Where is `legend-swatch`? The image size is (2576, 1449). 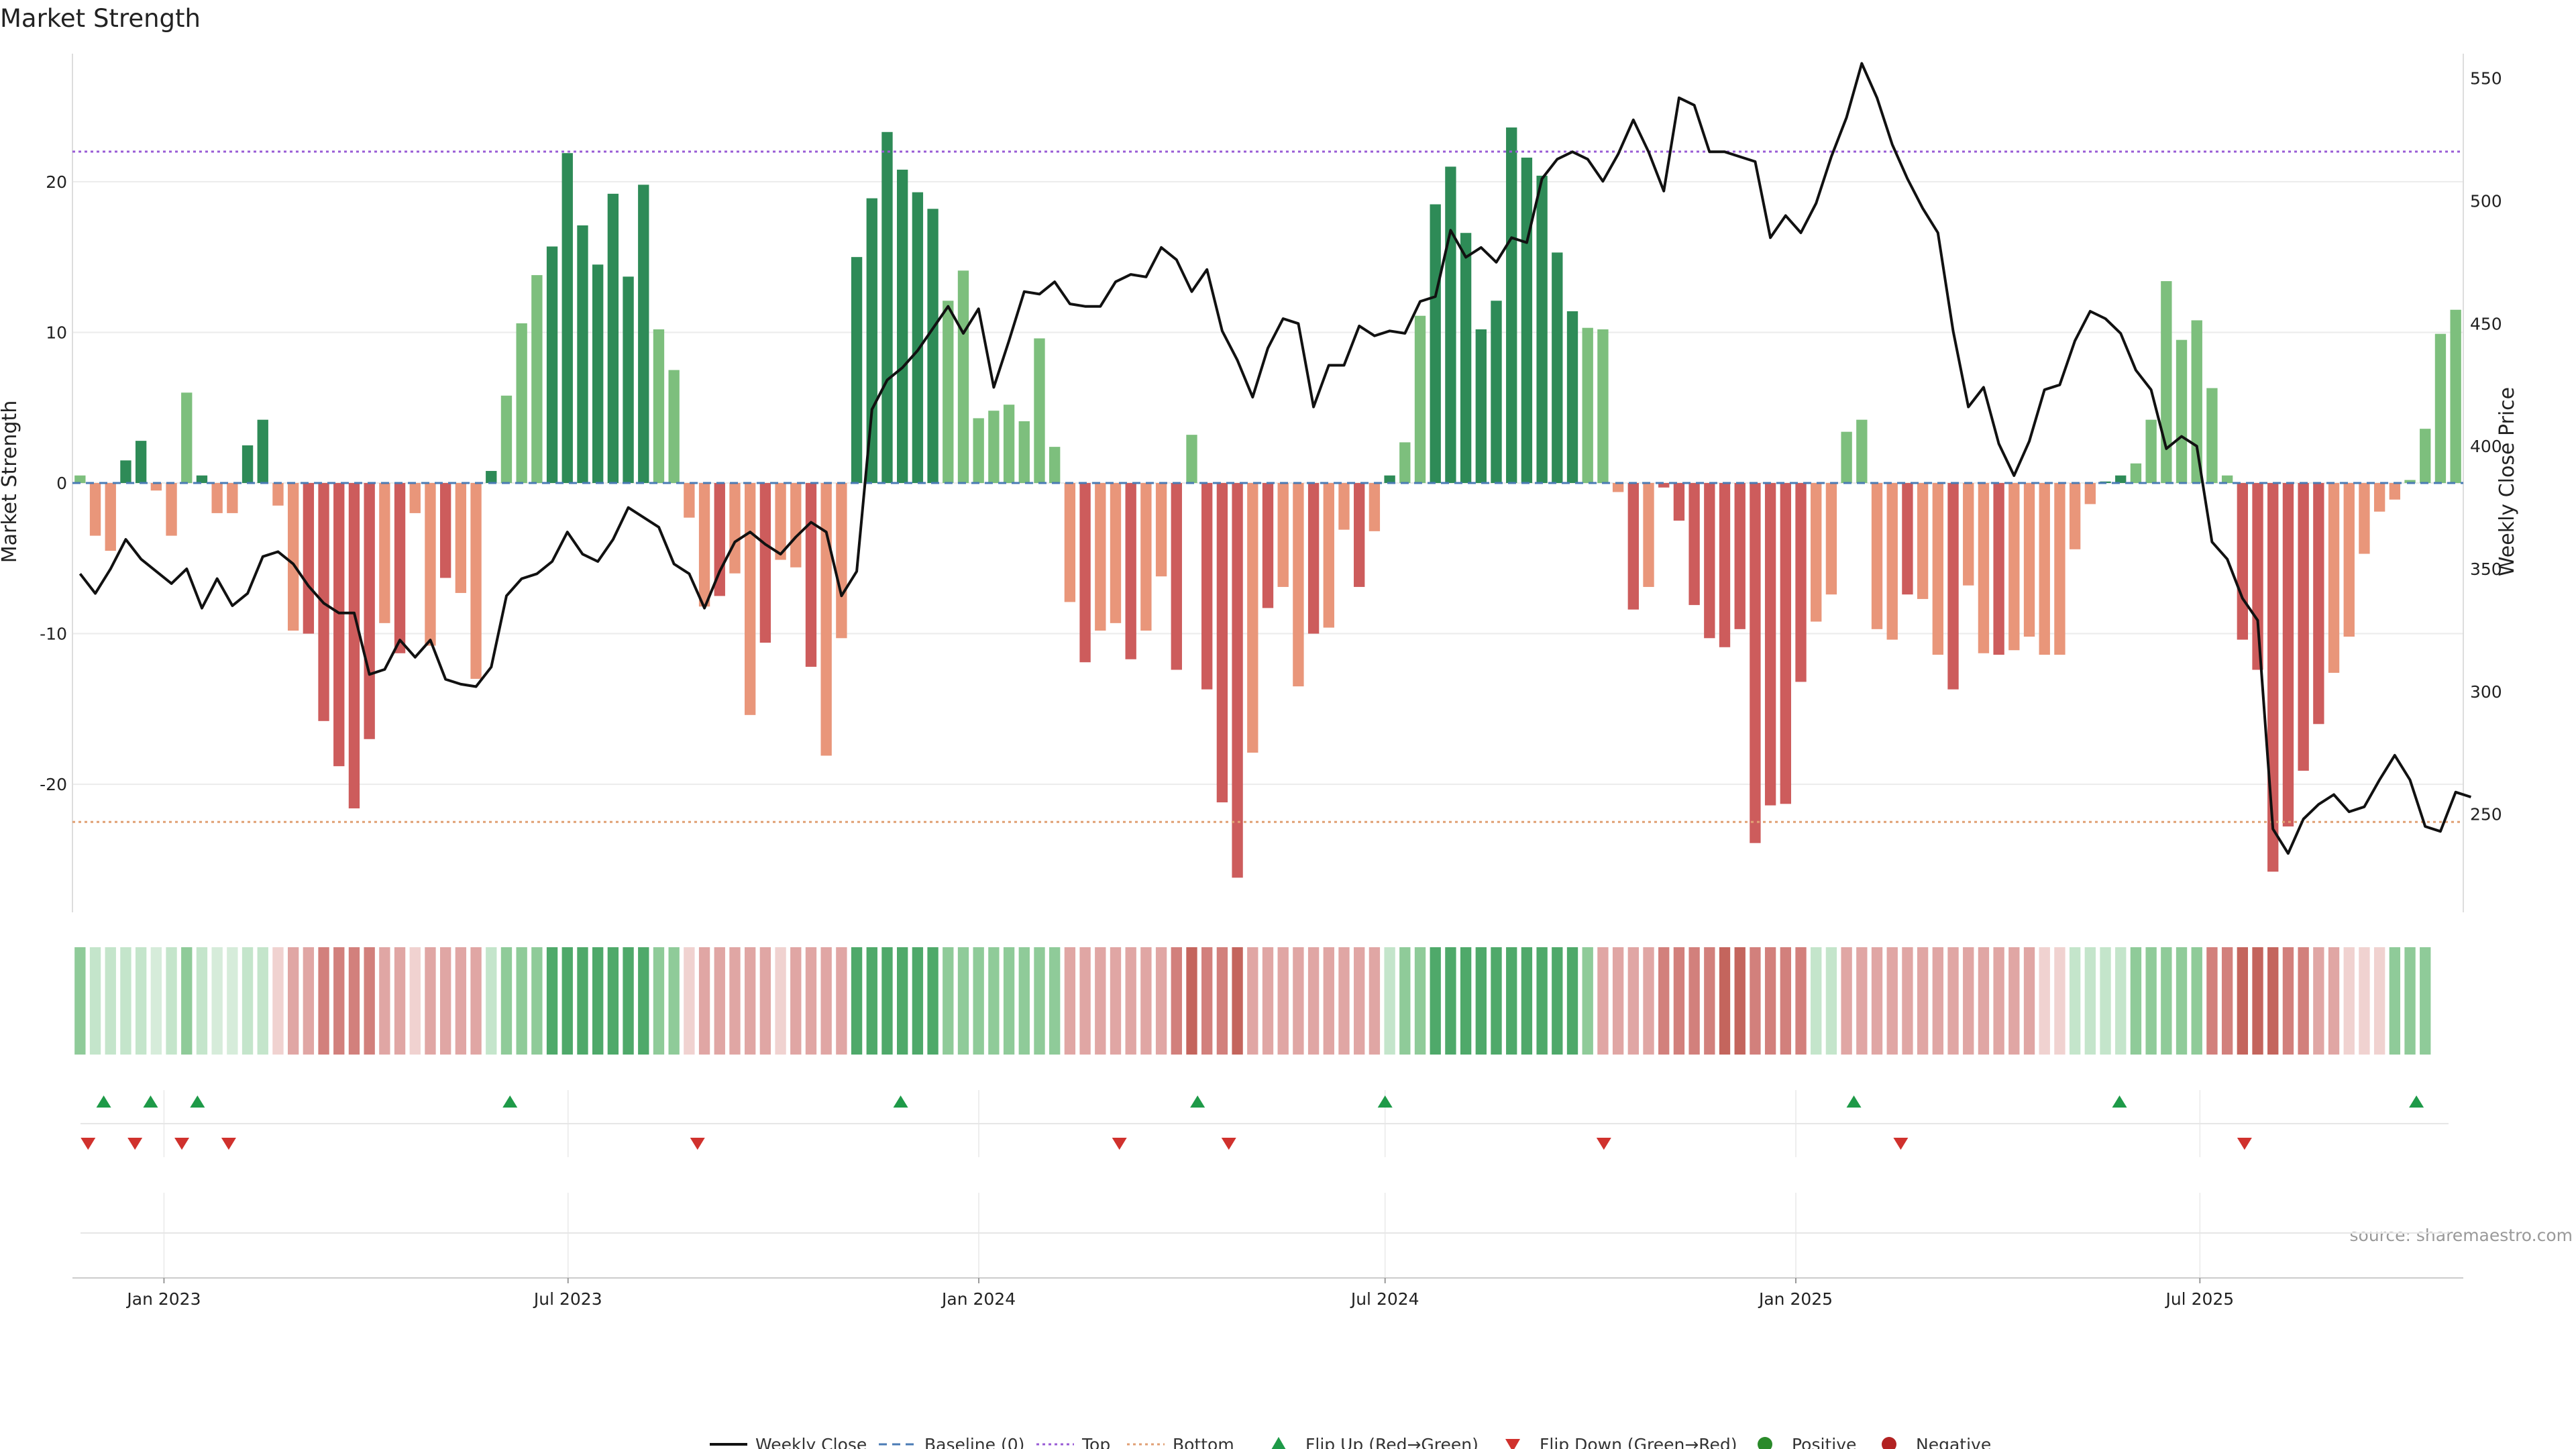 legend-swatch is located at coordinates (1889, 1443).